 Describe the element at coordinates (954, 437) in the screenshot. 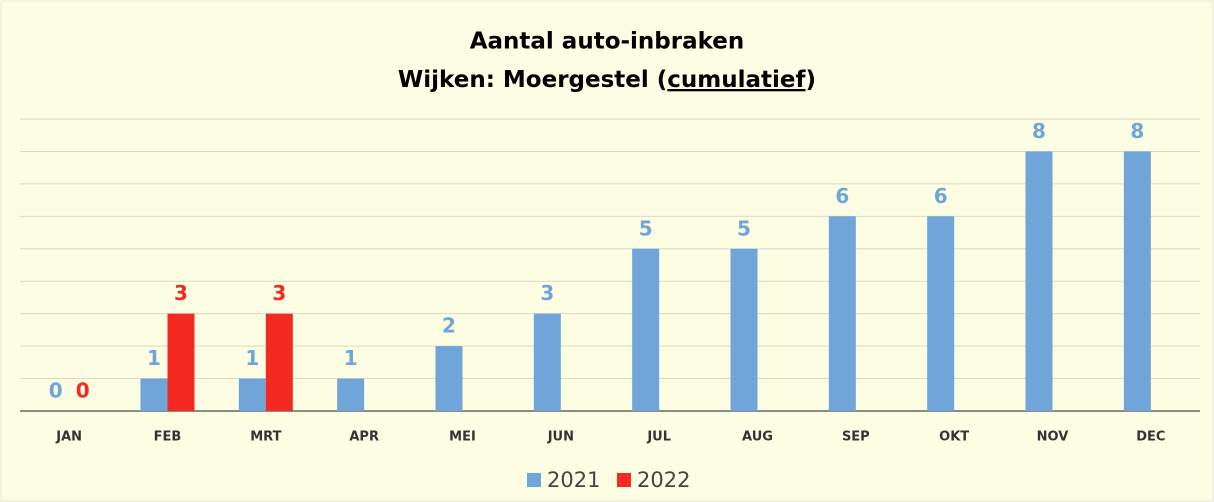

I see `x-tick-label: OKT` at that location.